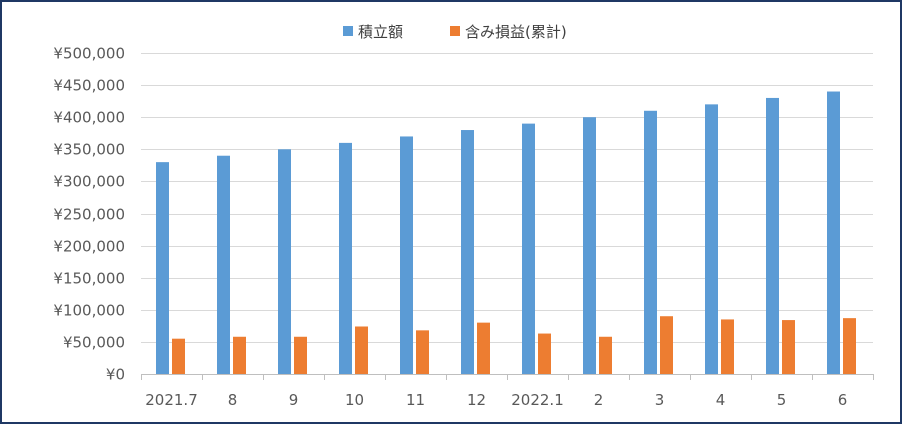 This screenshot has width=902, height=424. What do you see at coordinates (294, 400) in the screenshot?
I see `x-tick-label: 9` at bounding box center [294, 400].